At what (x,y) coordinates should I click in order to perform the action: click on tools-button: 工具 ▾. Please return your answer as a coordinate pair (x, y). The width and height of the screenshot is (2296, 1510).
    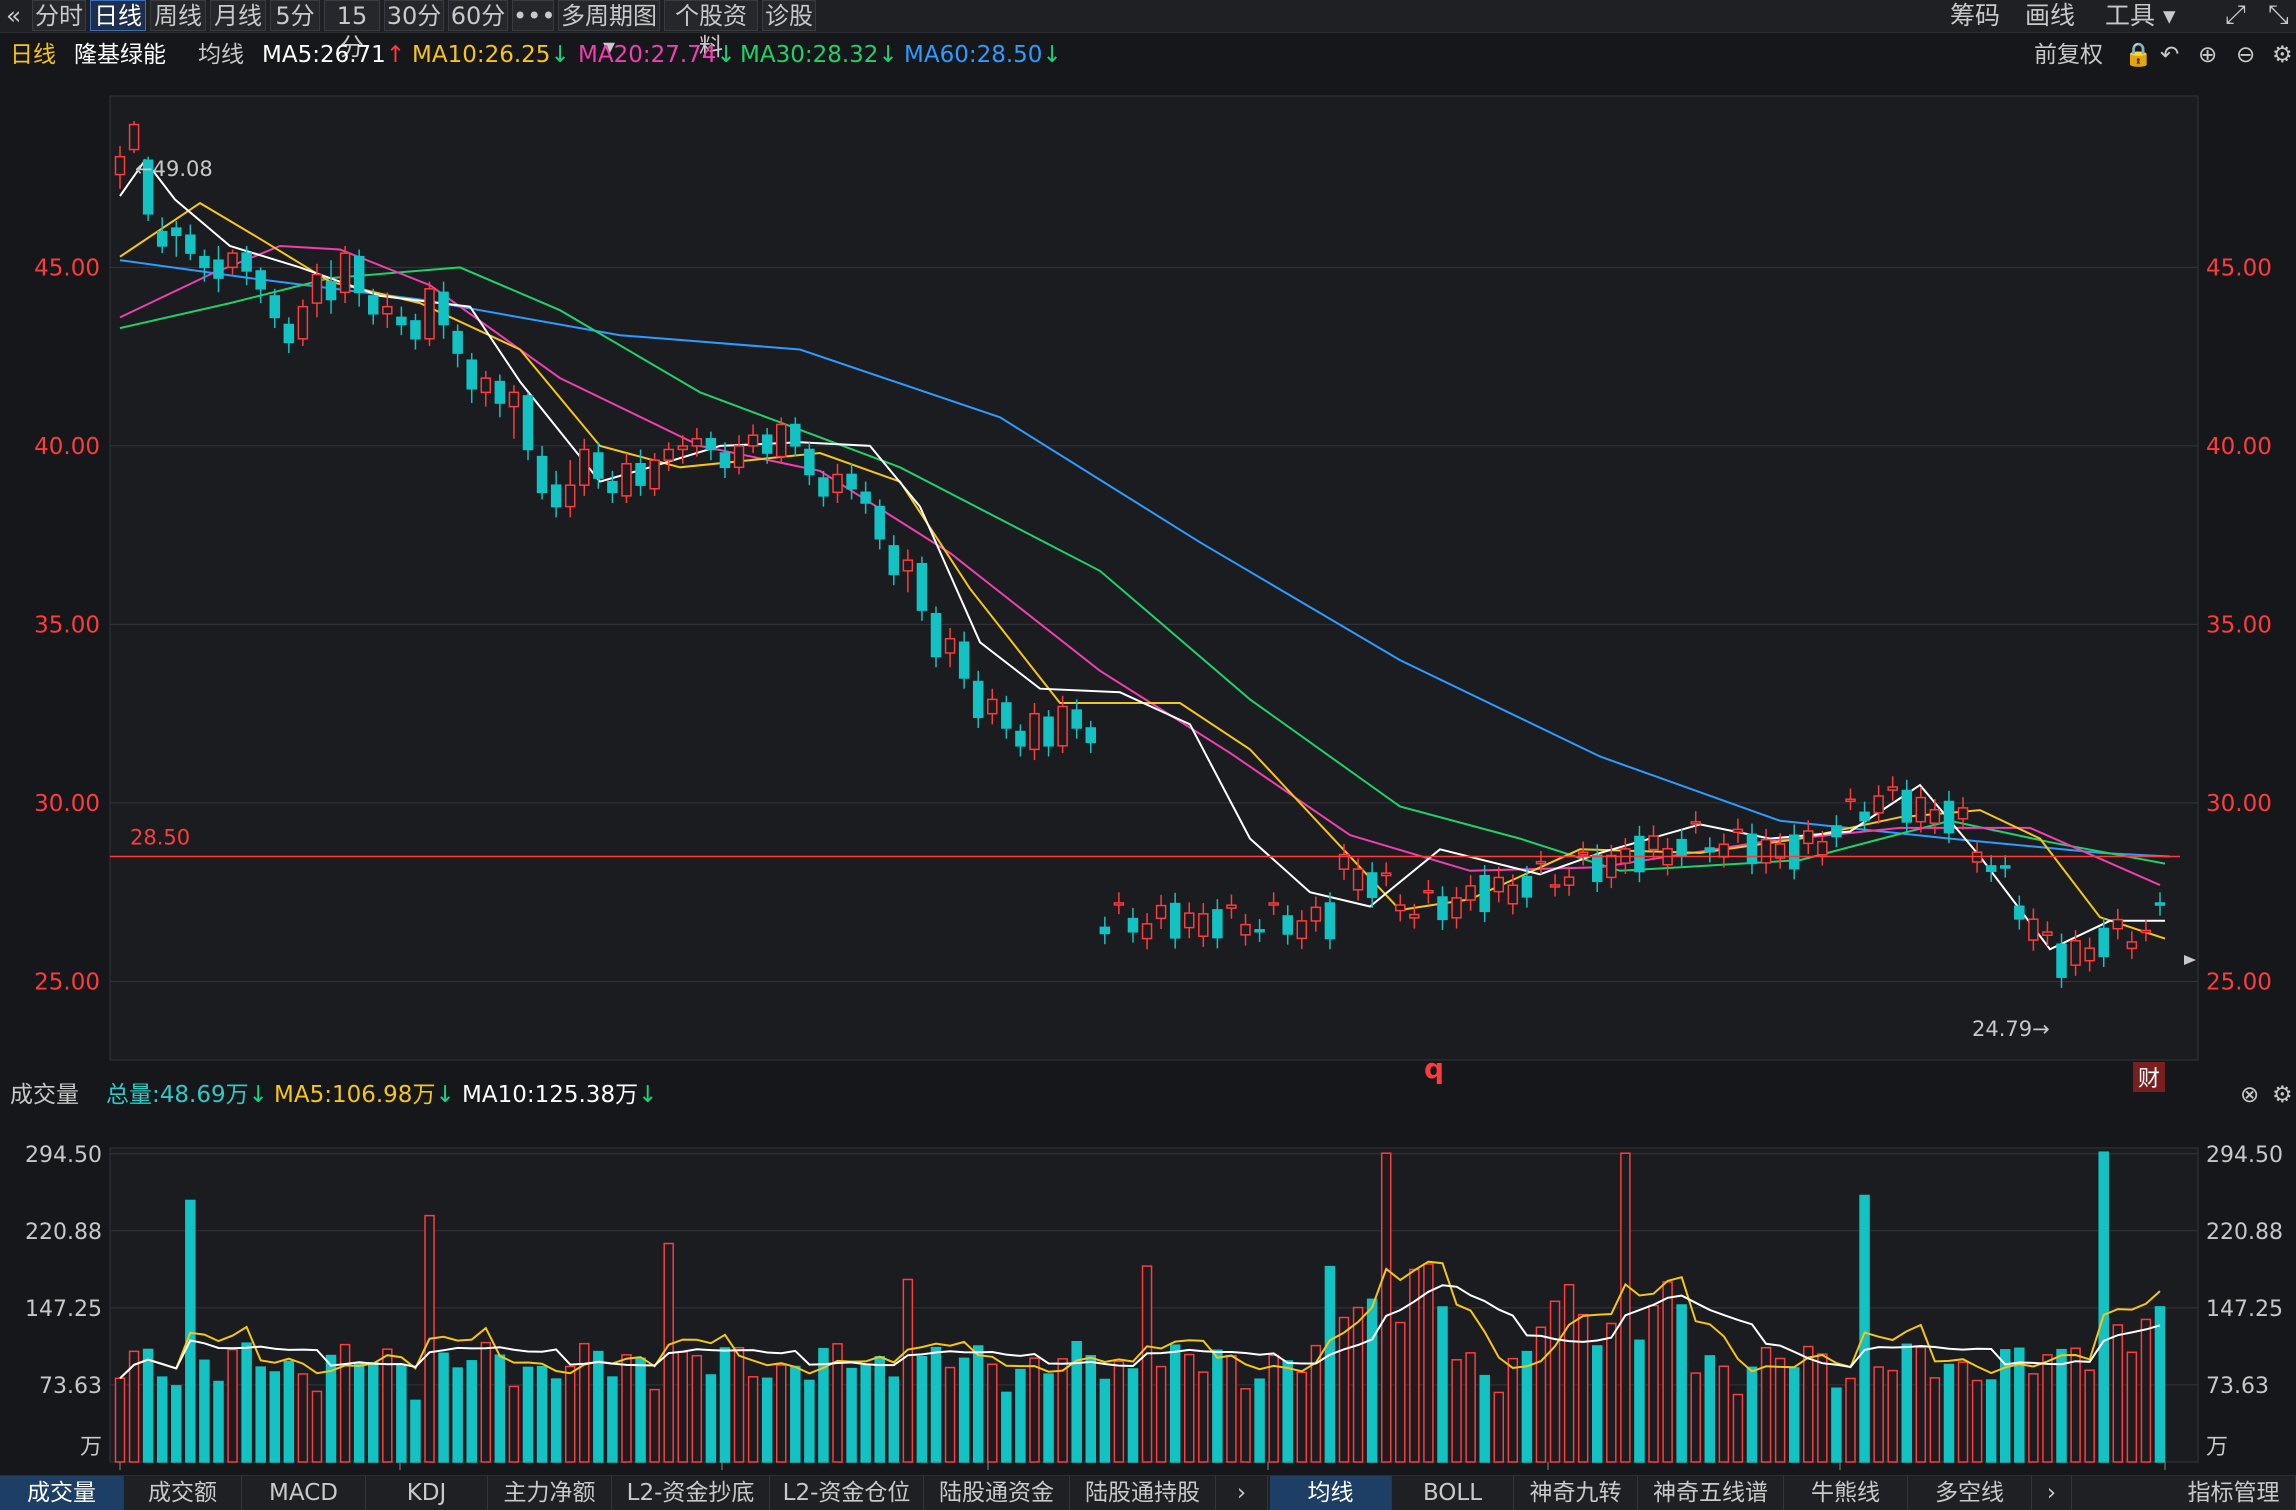
    Looking at the image, I should click on (2140, 15).